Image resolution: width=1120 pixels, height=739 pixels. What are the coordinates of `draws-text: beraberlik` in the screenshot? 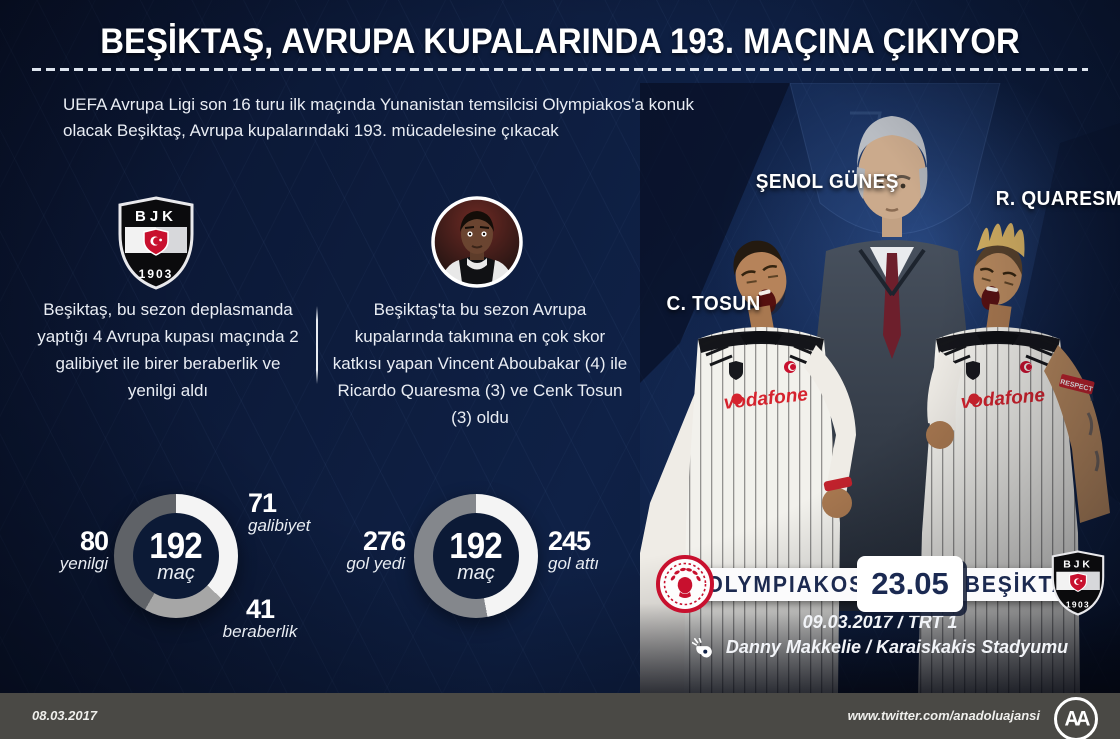 It's located at (260, 631).